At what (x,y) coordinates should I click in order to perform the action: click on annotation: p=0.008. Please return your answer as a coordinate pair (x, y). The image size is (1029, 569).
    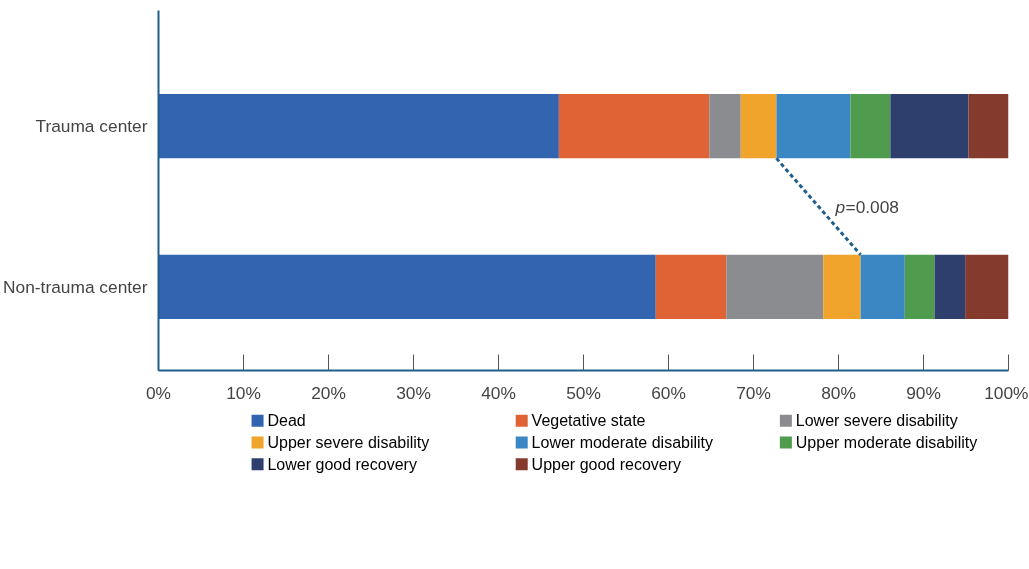
    Looking at the image, I should click on (867, 206).